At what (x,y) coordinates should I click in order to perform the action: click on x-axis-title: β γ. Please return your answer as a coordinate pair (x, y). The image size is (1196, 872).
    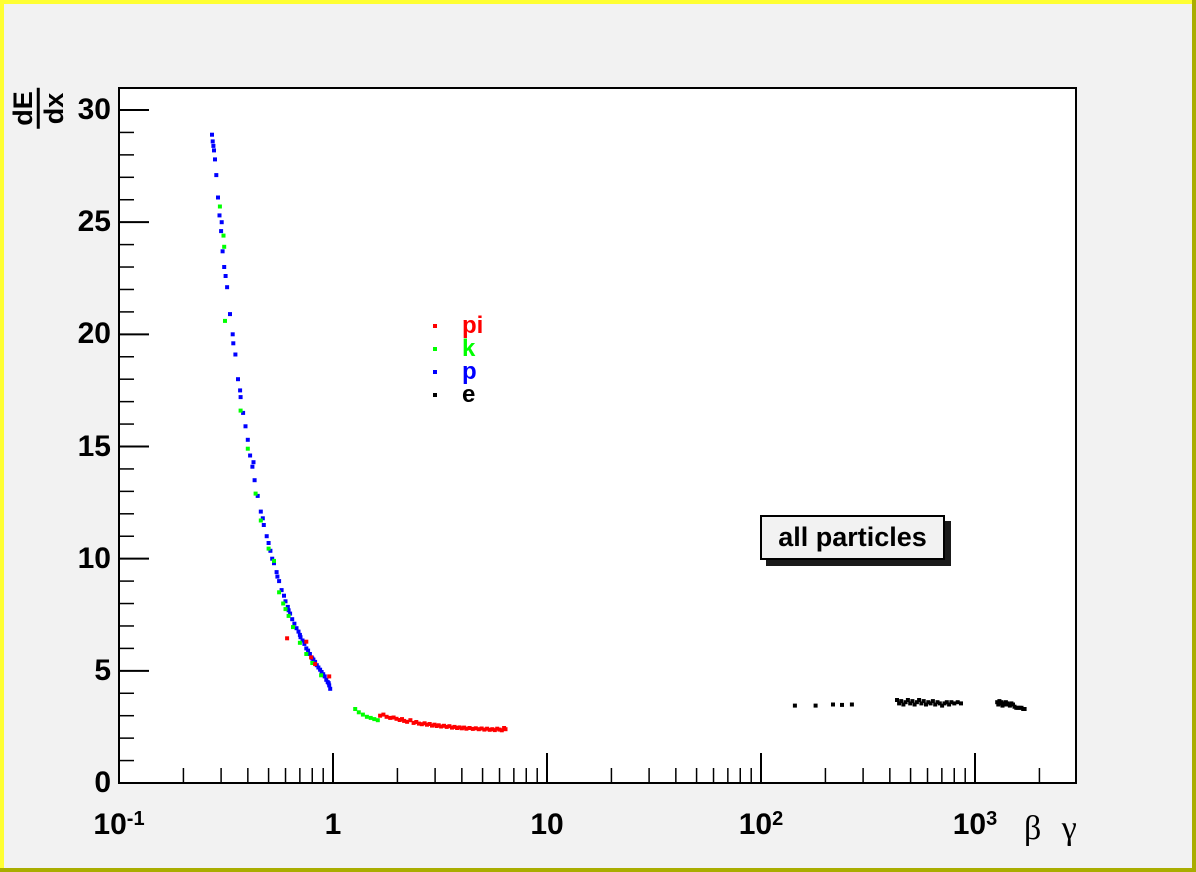
    Looking at the image, I should click on (1053, 828).